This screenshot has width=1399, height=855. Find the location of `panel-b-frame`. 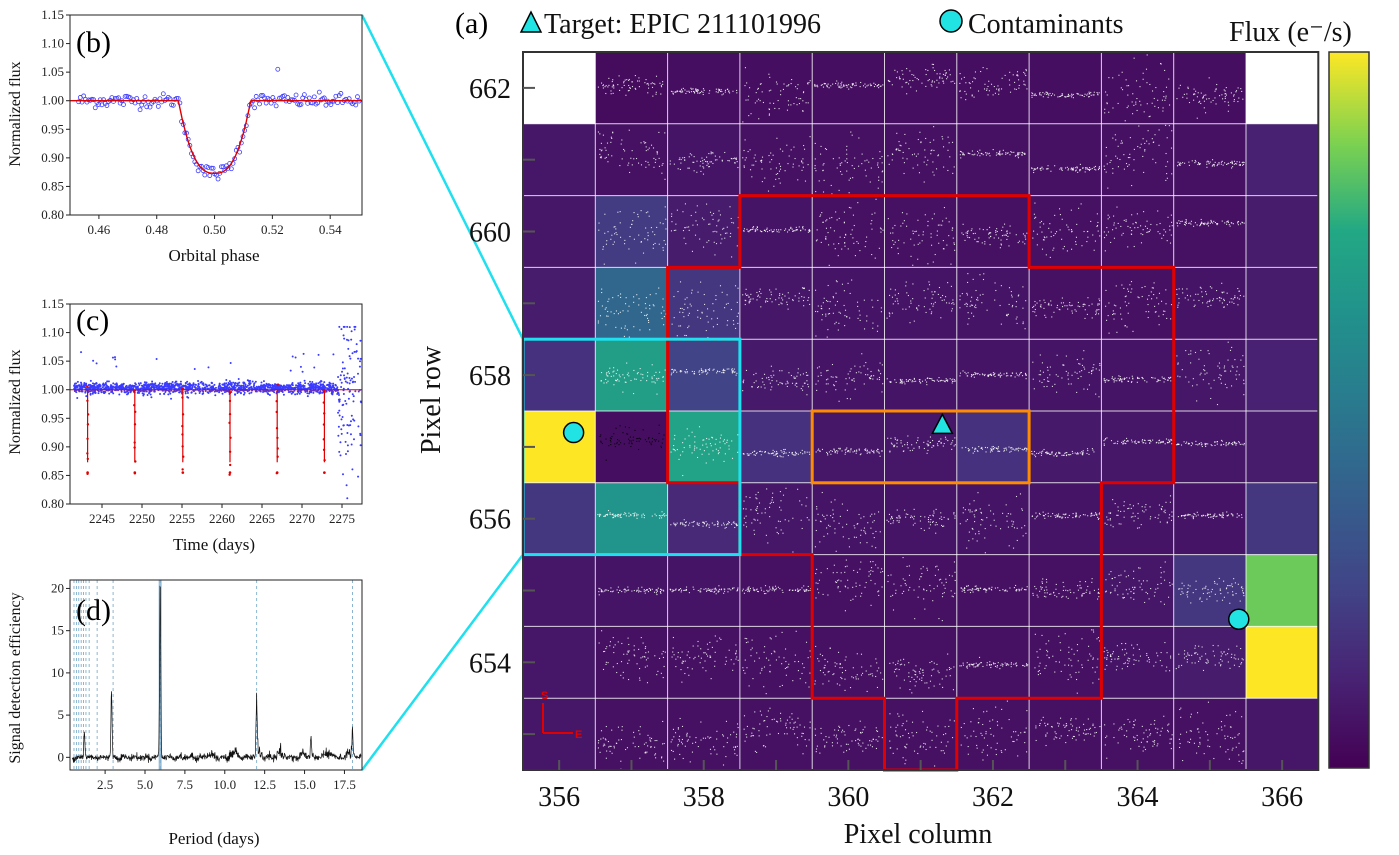

panel-b-frame is located at coordinates (216, 115).